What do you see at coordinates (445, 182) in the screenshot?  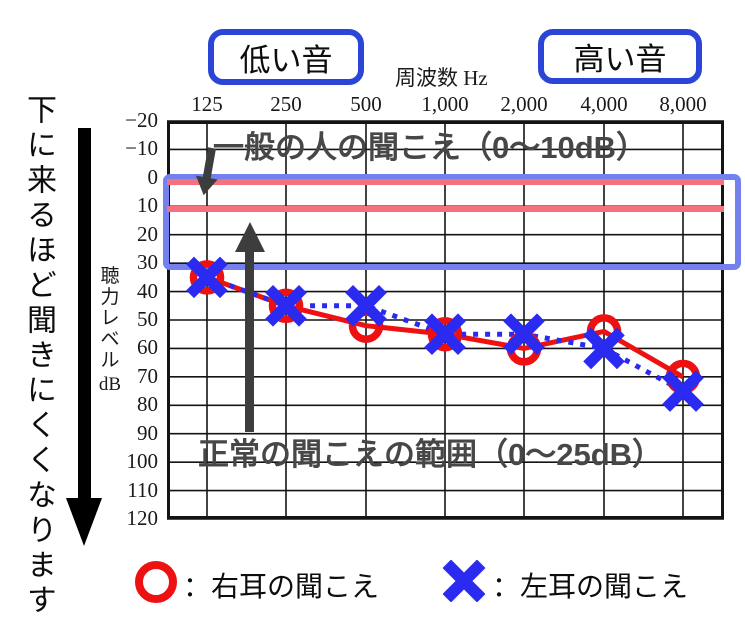 I see `band-line-0db` at bounding box center [445, 182].